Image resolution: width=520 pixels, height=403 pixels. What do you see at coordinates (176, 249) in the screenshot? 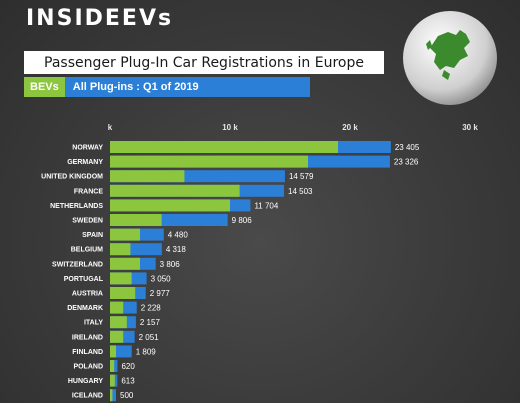
I see `value-label: 4 318` at bounding box center [176, 249].